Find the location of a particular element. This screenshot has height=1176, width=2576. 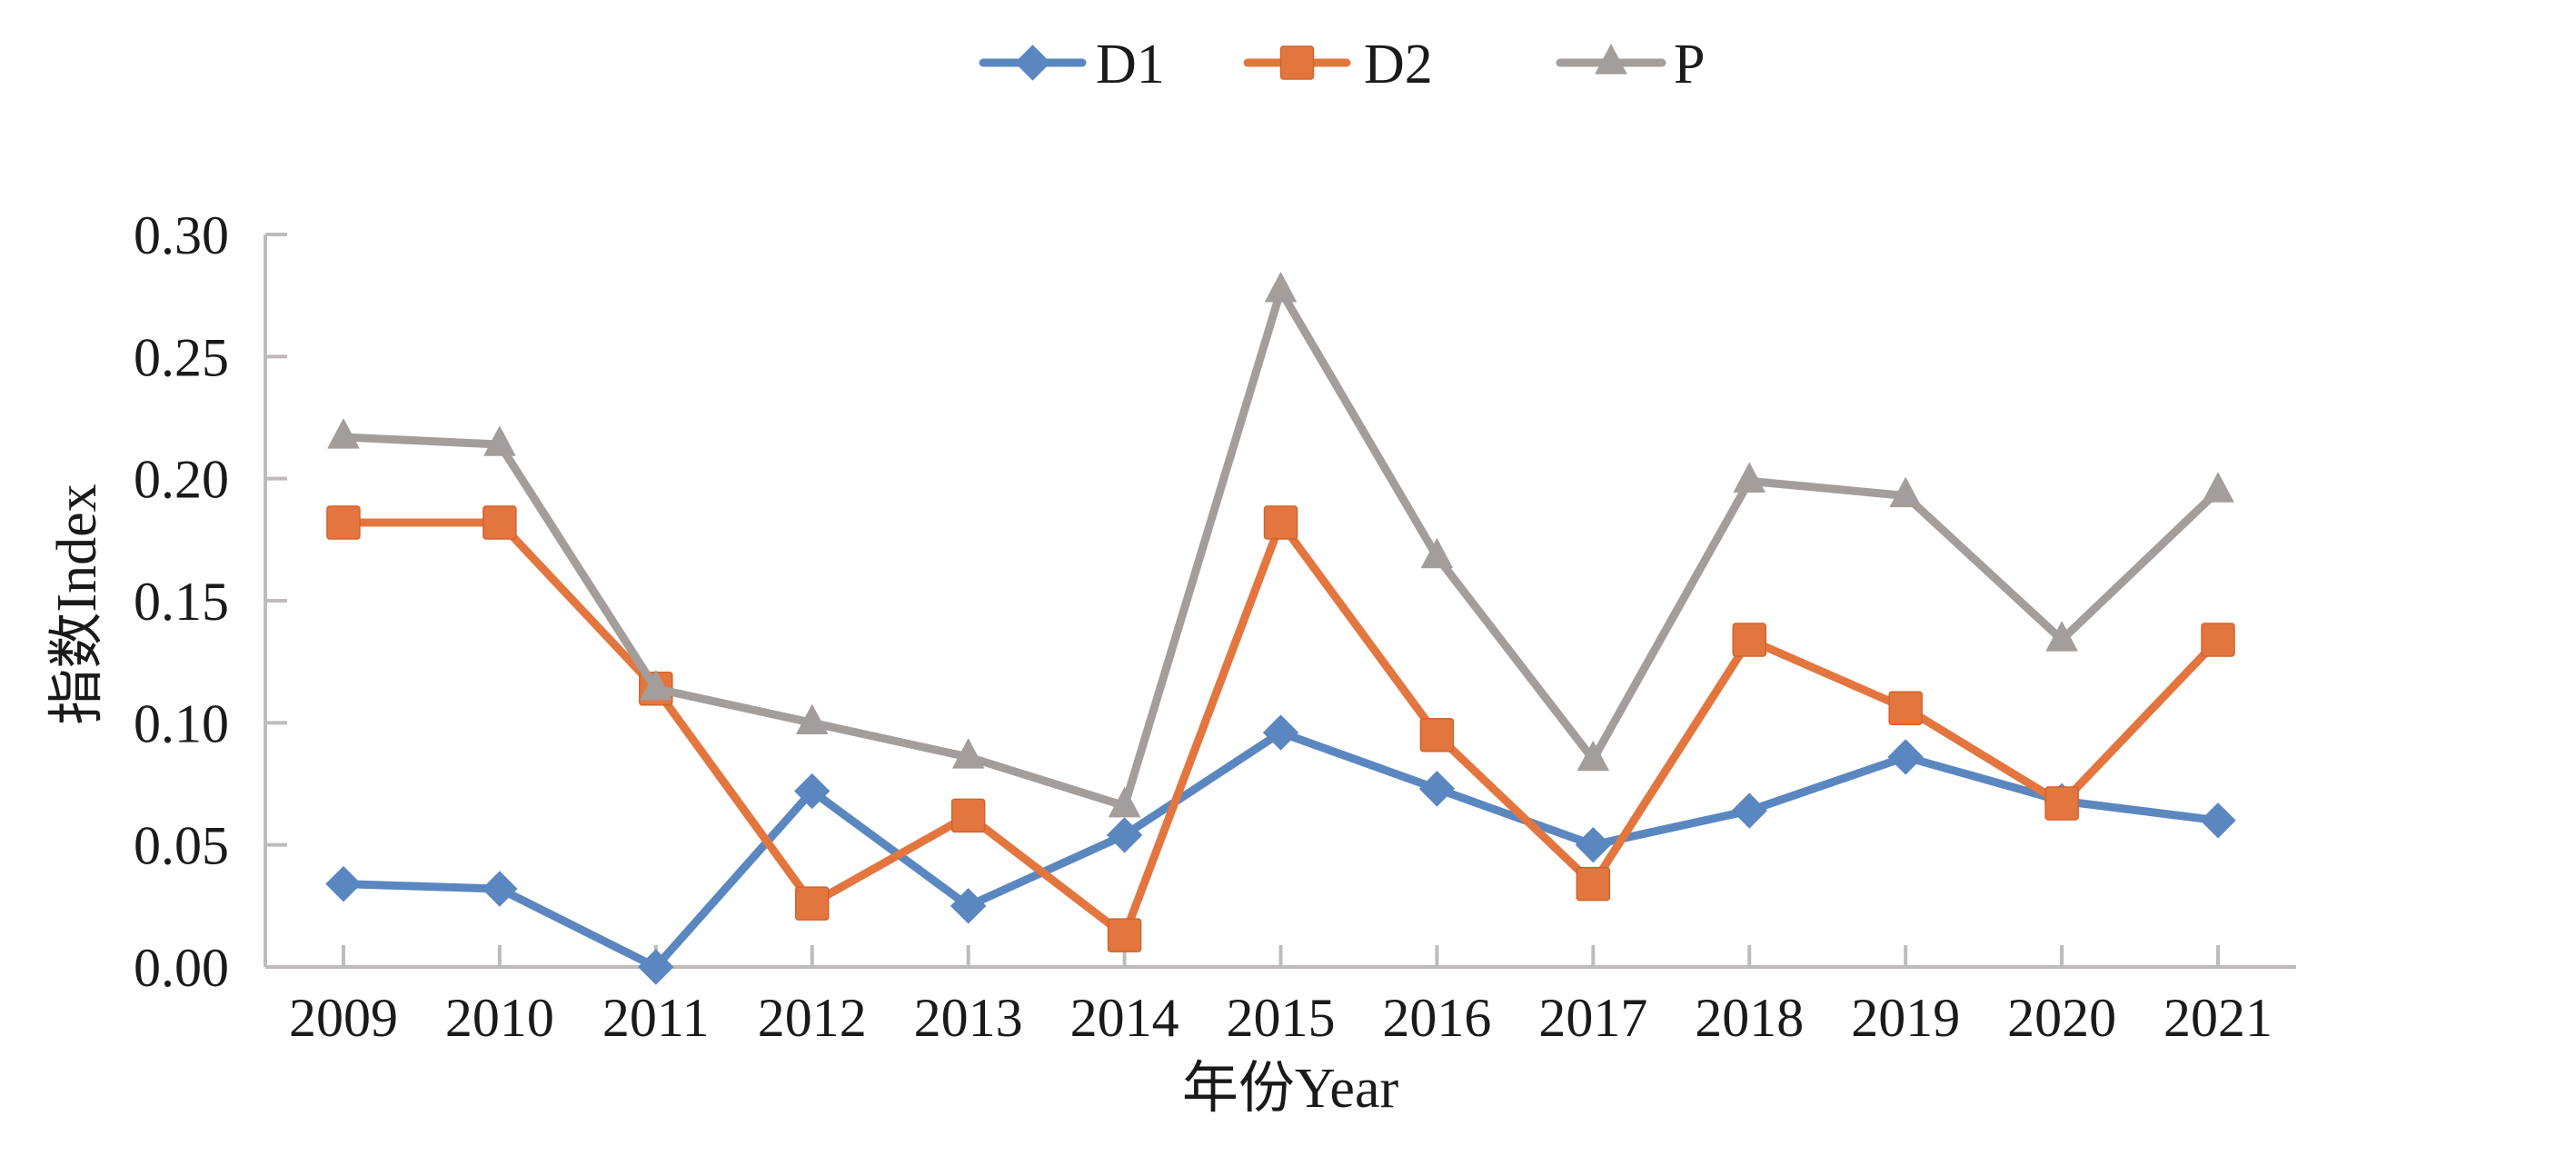

x-tick-label: 2018 is located at coordinates (1750, 1018).